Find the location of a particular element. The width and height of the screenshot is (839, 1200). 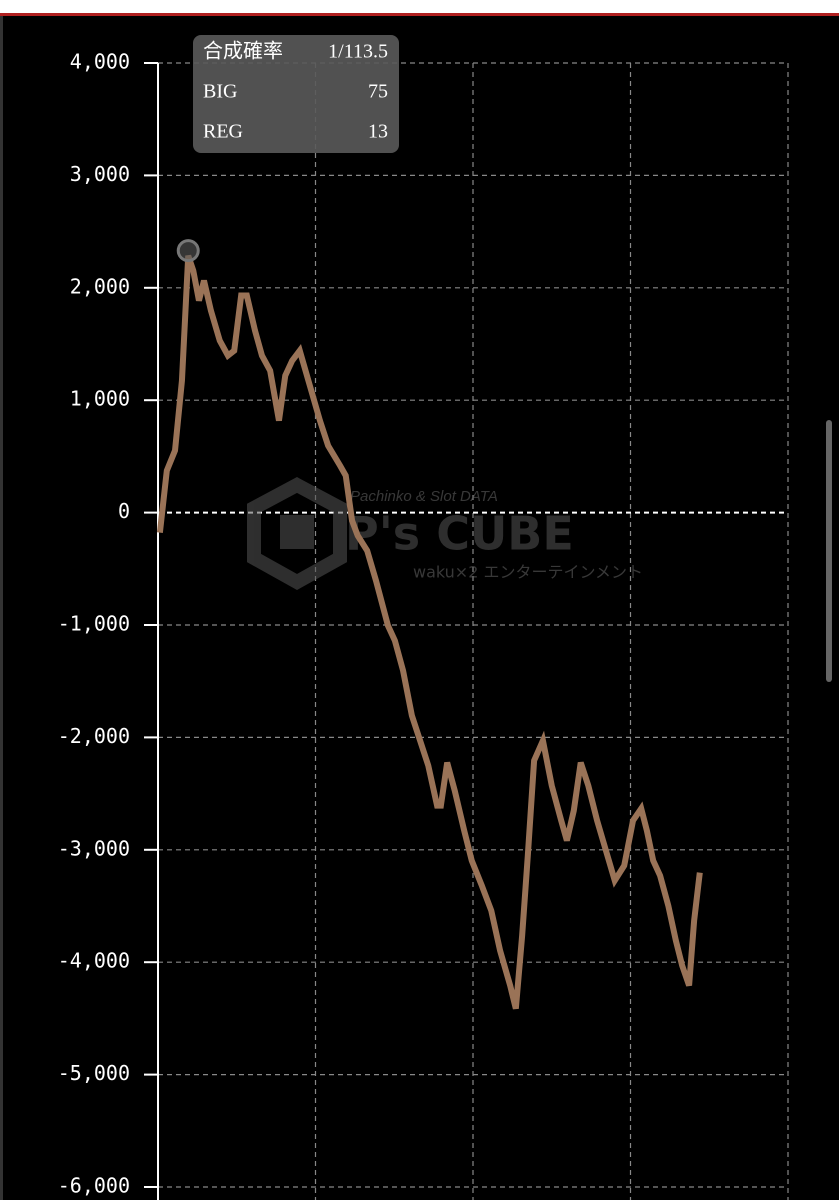

info-box is located at coordinates (296, 94).